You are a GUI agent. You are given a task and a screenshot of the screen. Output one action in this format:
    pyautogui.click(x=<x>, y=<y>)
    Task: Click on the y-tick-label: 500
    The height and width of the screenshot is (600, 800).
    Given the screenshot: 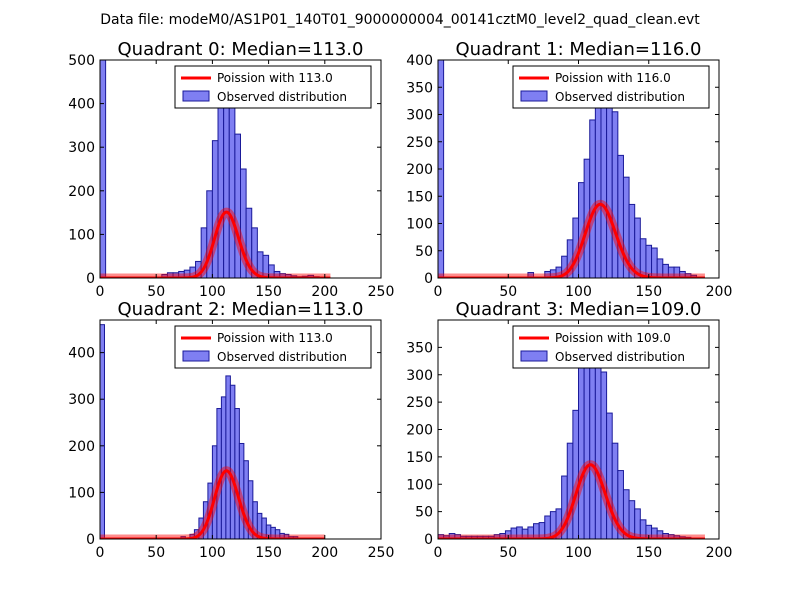 What is the action you would take?
    pyautogui.click(x=81, y=61)
    